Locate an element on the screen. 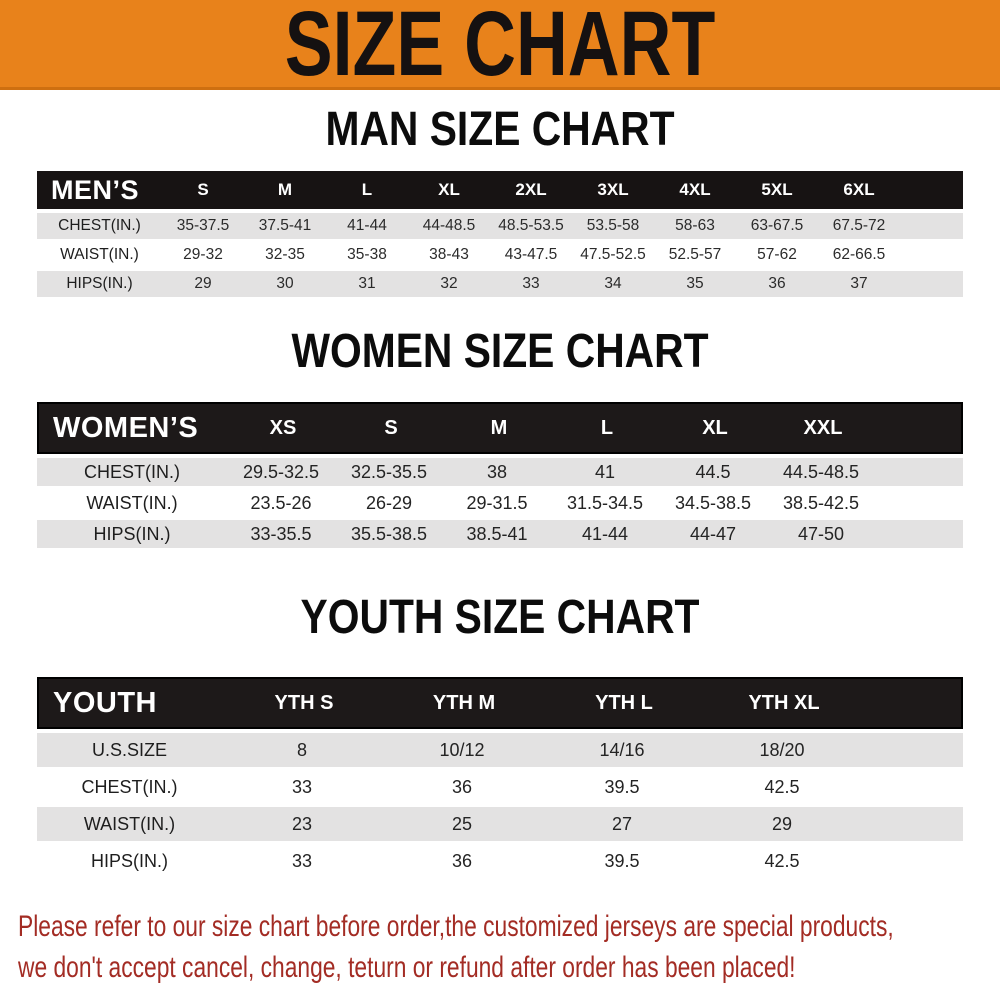  table-cell: 34.5-38.5 is located at coordinates (713, 502).